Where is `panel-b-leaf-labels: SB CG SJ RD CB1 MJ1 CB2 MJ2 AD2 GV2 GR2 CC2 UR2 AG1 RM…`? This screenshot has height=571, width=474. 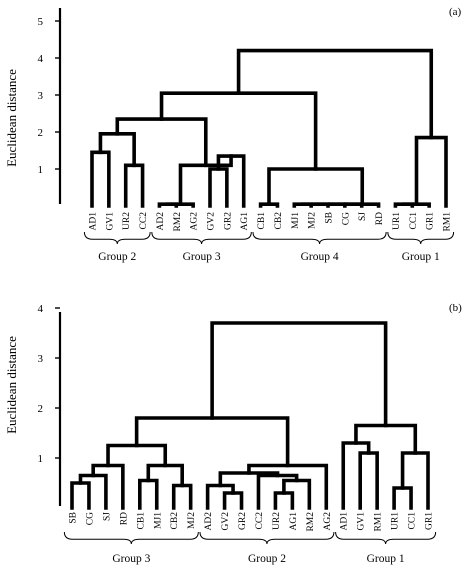 panel-b-leaf-labels: SB CG SJ RD CB1 MJ1 CB2 MJ2 AD2 GV2 GR2 CC2 UR2 AG1 RM… is located at coordinates (252, 522).